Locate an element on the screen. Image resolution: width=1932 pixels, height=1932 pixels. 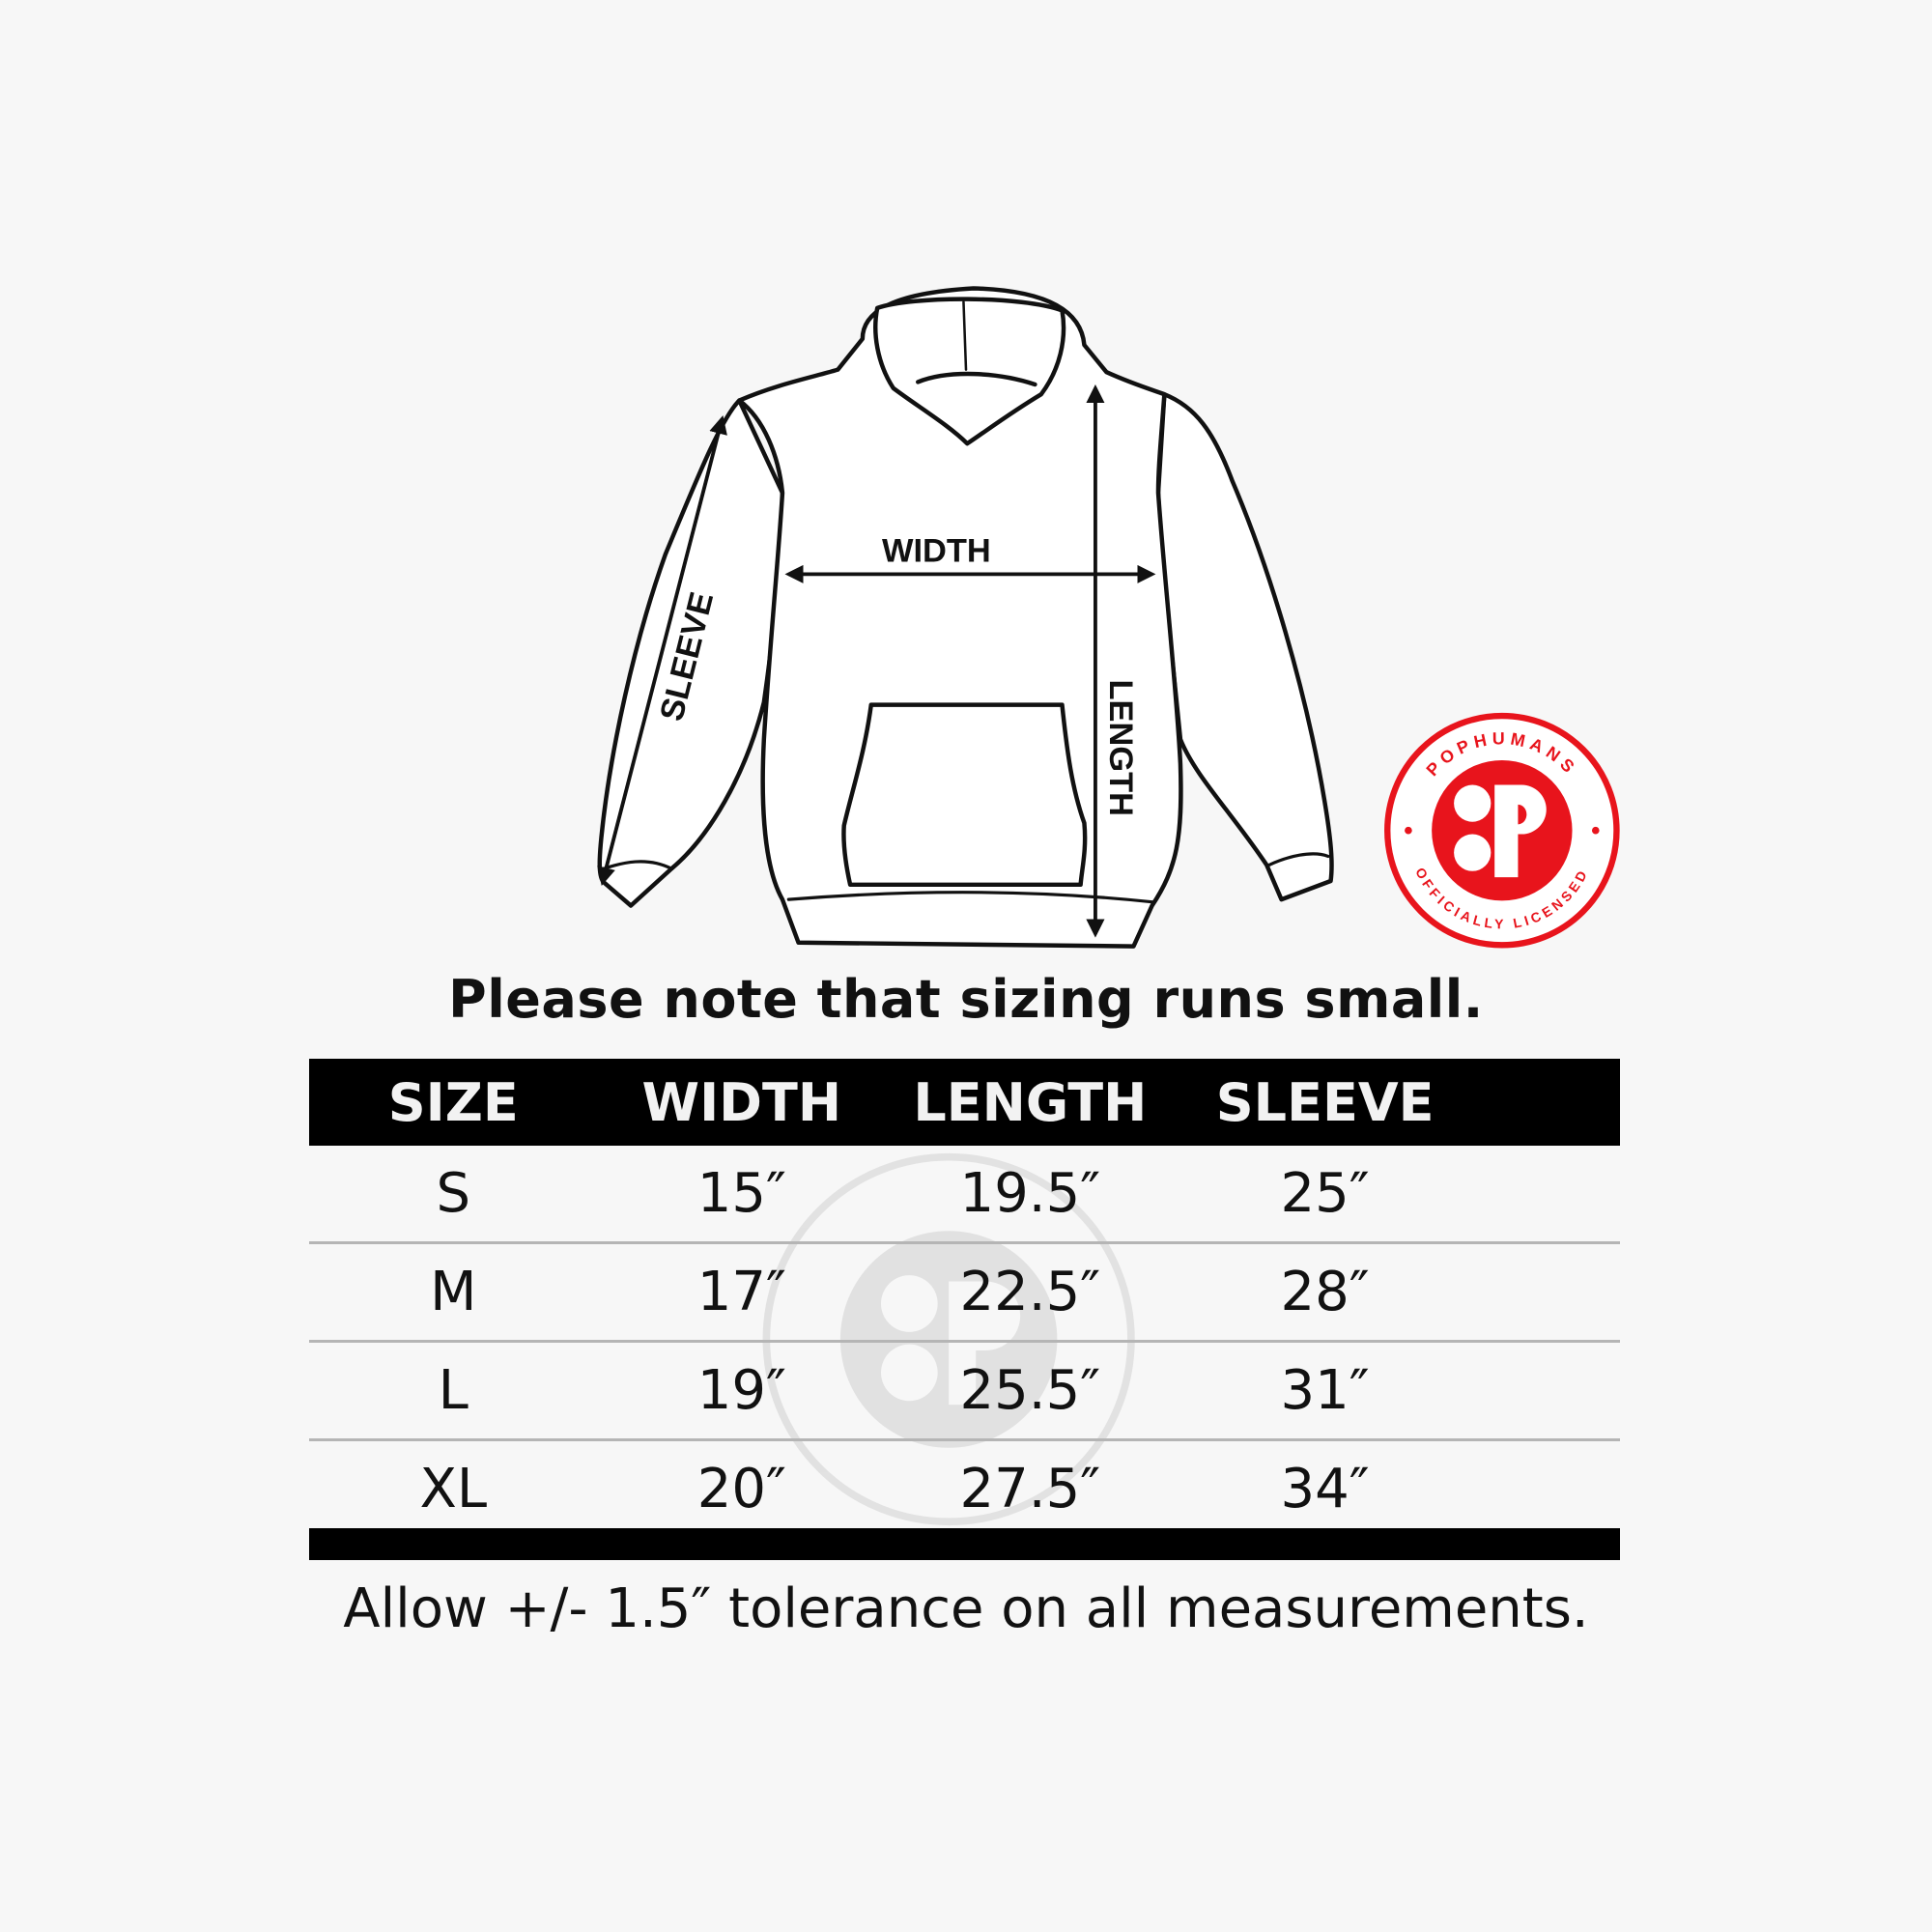
cell-sleeve: 34″ is located at coordinates (1325, 1489).